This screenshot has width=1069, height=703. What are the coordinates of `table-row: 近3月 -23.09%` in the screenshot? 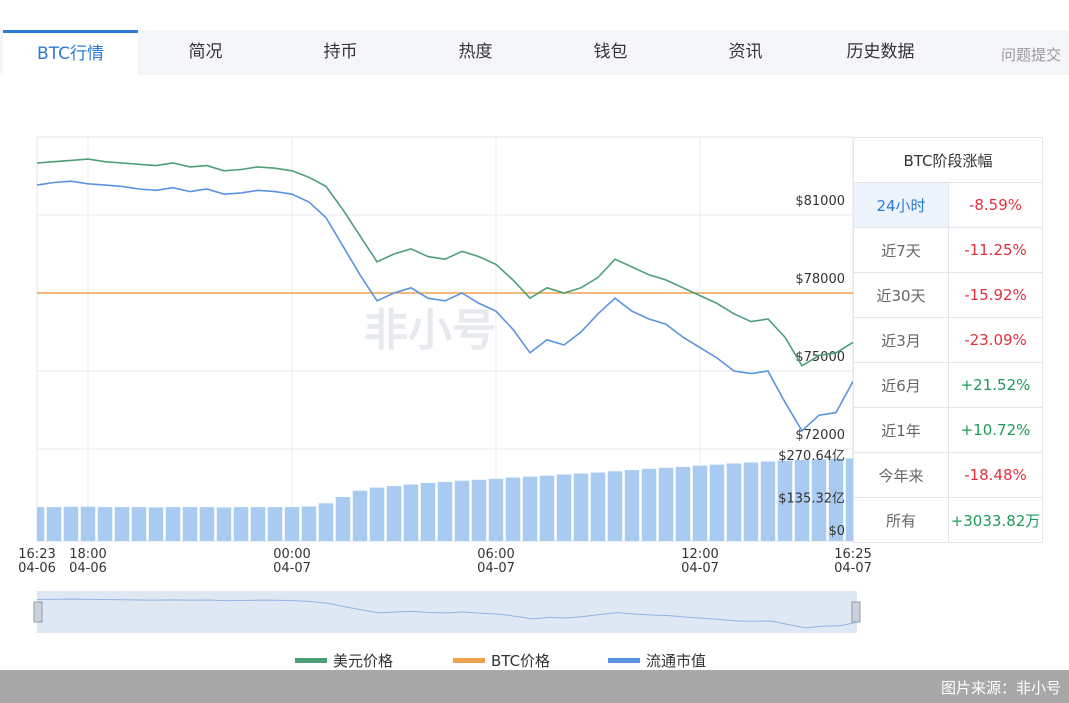 It's located at (948, 340).